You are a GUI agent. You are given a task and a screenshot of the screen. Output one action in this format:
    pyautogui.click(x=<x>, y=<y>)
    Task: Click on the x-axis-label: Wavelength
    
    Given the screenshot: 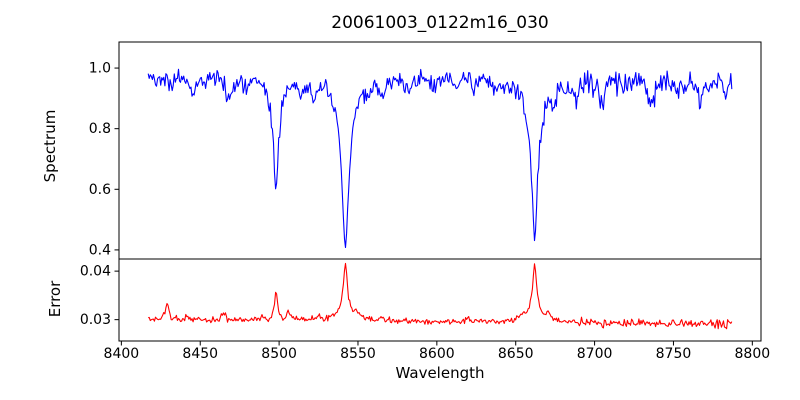 What is the action you would take?
    pyautogui.click(x=440, y=373)
    